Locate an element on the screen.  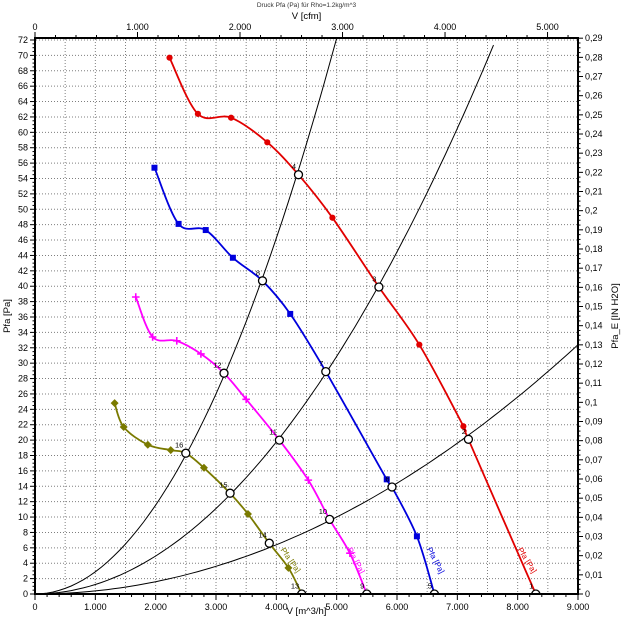
operating-point-label-6: 6 is located at coordinates (387, 479).